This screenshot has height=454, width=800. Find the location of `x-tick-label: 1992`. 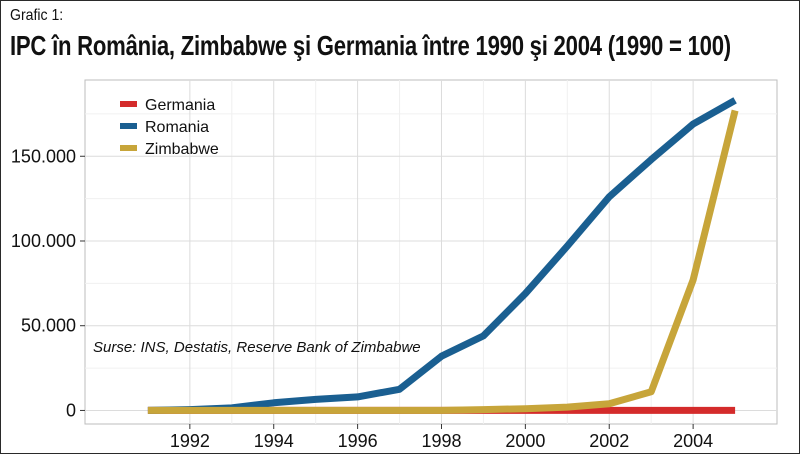

x-tick-label: 1992 is located at coordinates (190, 441).